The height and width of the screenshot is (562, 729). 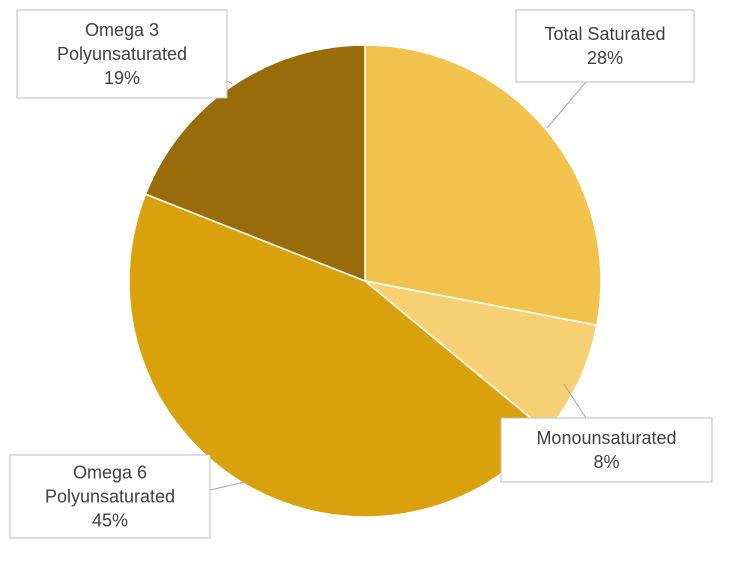 I want to click on slice-category-label: Omega 6, so click(x=110, y=473).